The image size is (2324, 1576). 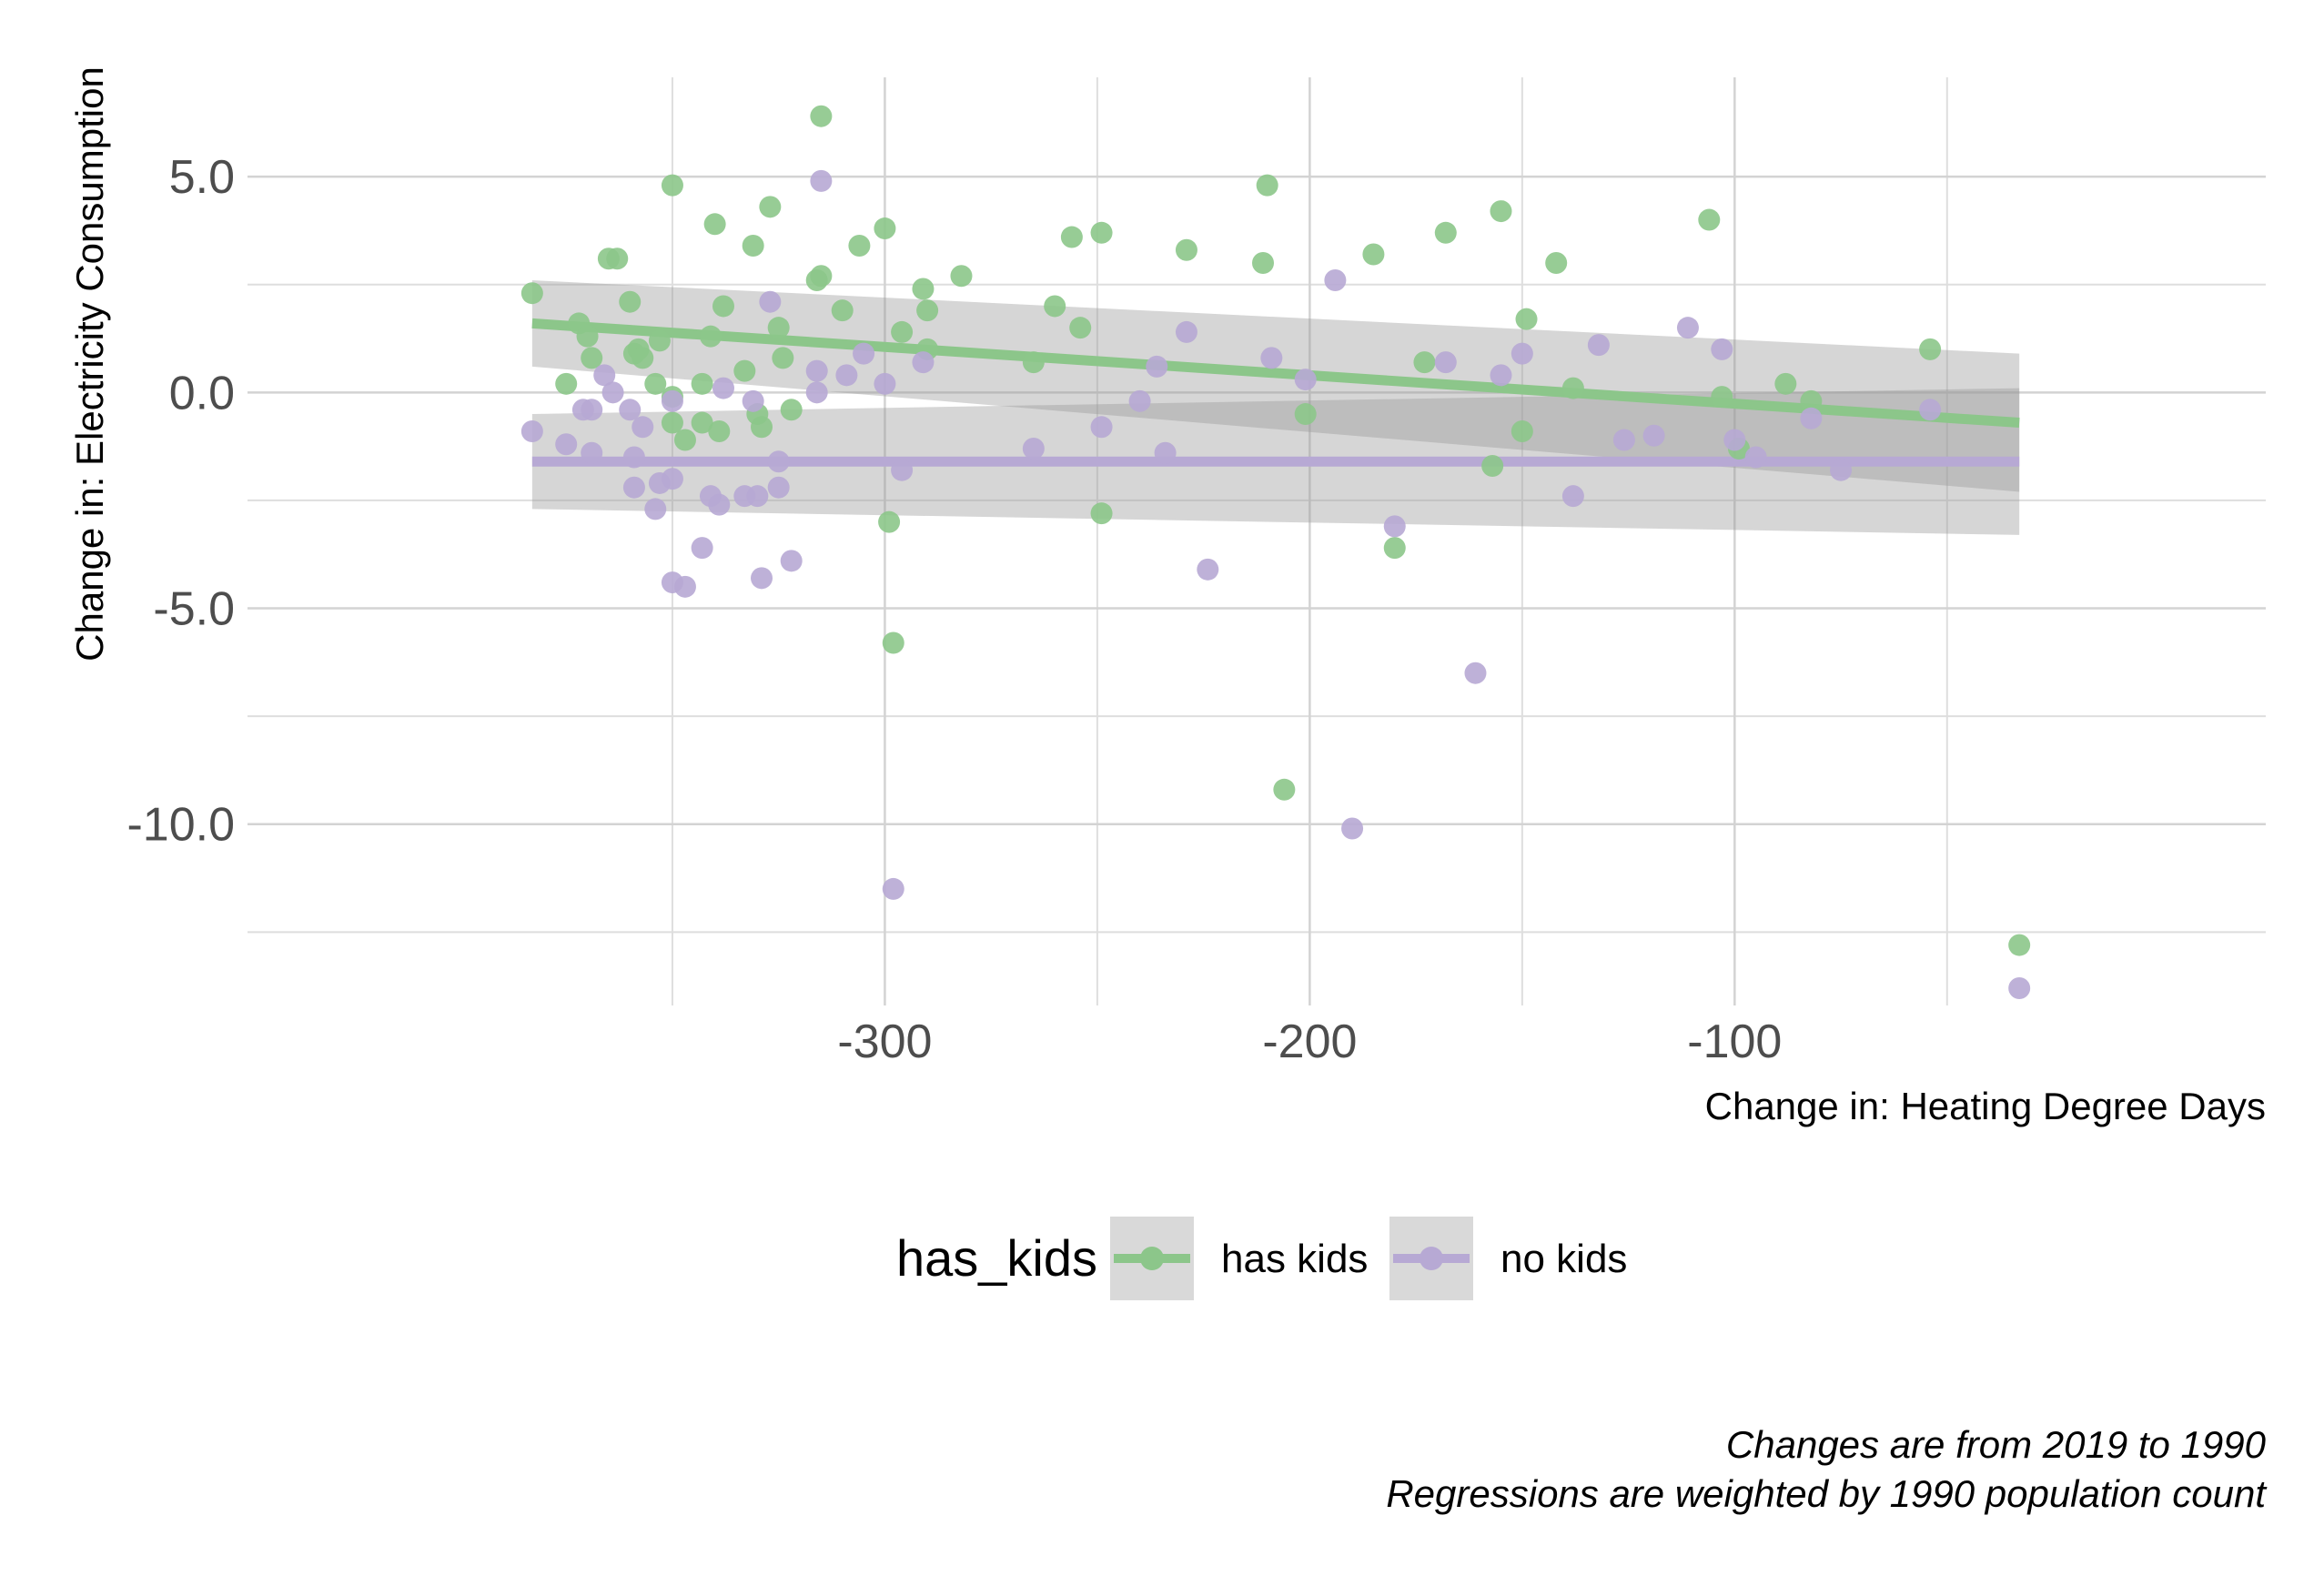 What do you see at coordinates (1152, 1258) in the screenshot?
I see `legend-key-has-kids-point` at bounding box center [1152, 1258].